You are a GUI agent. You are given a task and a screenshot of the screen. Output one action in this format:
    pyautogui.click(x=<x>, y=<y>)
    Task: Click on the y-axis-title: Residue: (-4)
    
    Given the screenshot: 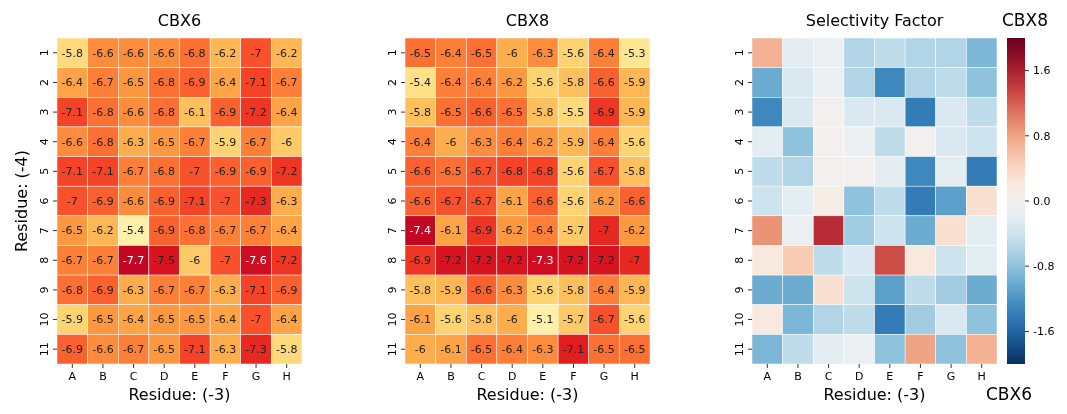 What is the action you would take?
    pyautogui.click(x=21, y=201)
    